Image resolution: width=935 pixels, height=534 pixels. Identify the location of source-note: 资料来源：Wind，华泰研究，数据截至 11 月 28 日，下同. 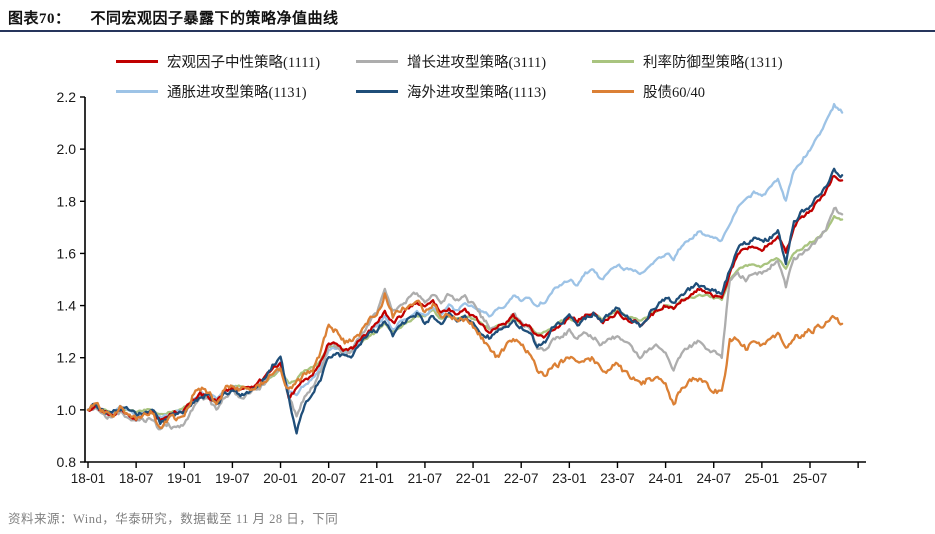
(173, 519).